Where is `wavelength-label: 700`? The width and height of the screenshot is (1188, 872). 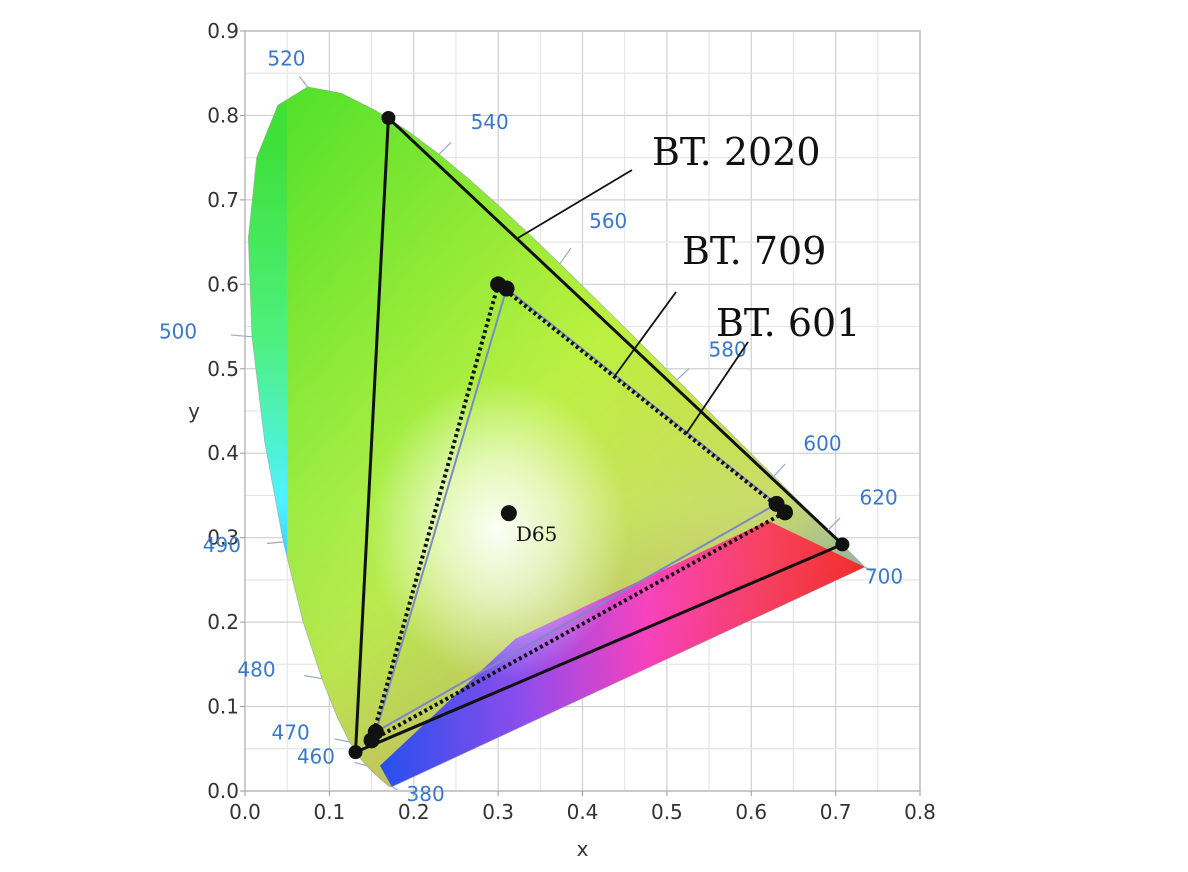
wavelength-label: 700 is located at coordinates (884, 577).